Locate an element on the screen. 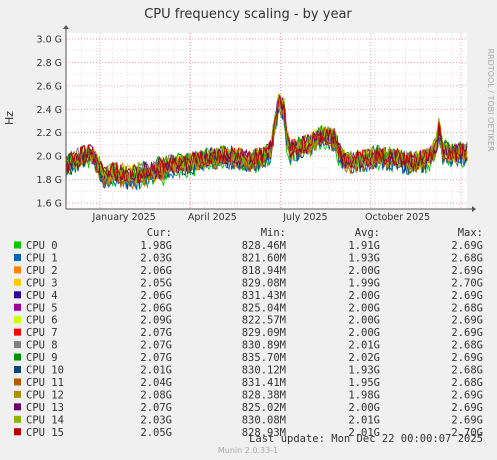 This screenshot has width=497, height=460. y-tick-label: 3.0 G is located at coordinates (50, 39).